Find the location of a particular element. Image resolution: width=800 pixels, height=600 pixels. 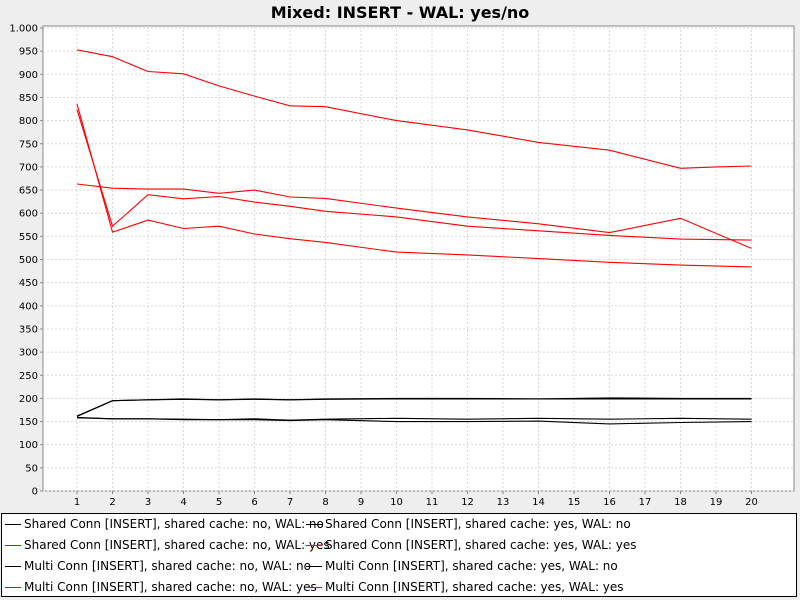

x-tick-label: 8 is located at coordinates (325, 502).